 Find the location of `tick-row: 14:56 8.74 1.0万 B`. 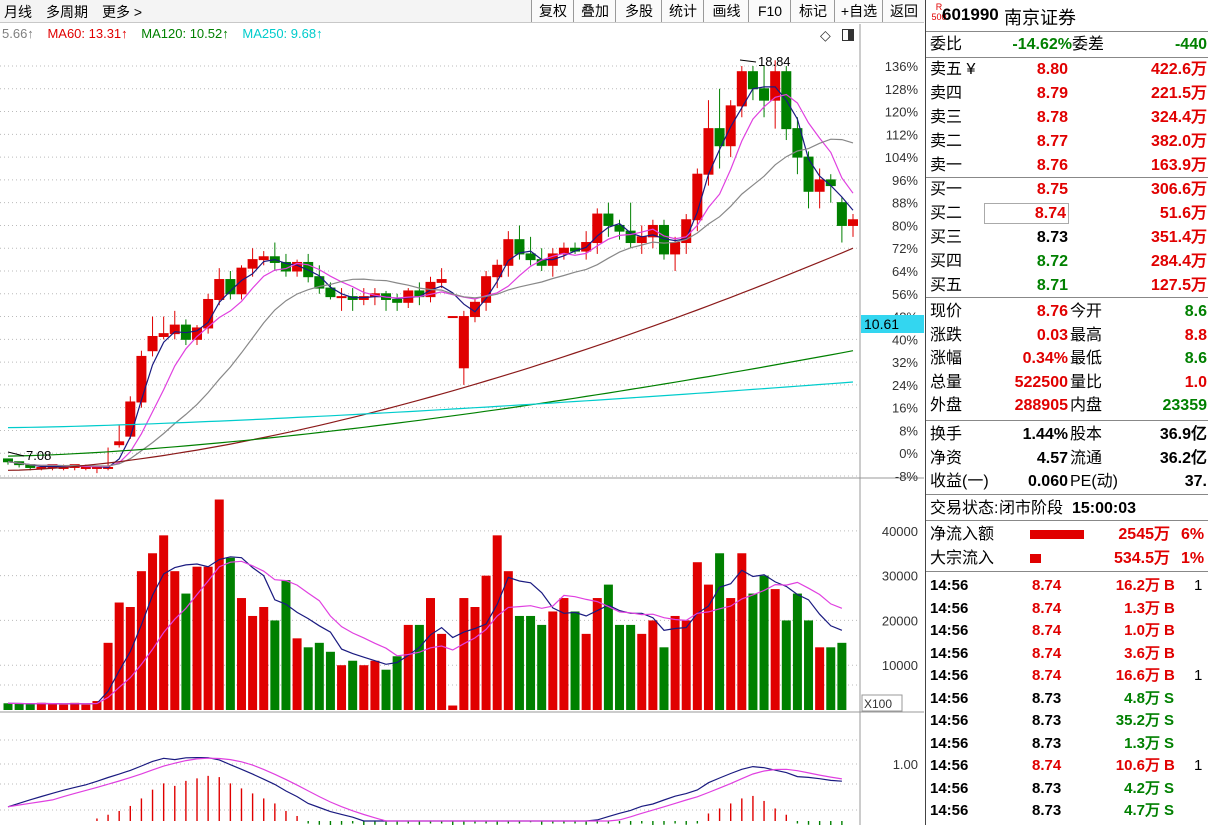

tick-row: 14:56 8.74 1.0万 B is located at coordinates (1067, 631).